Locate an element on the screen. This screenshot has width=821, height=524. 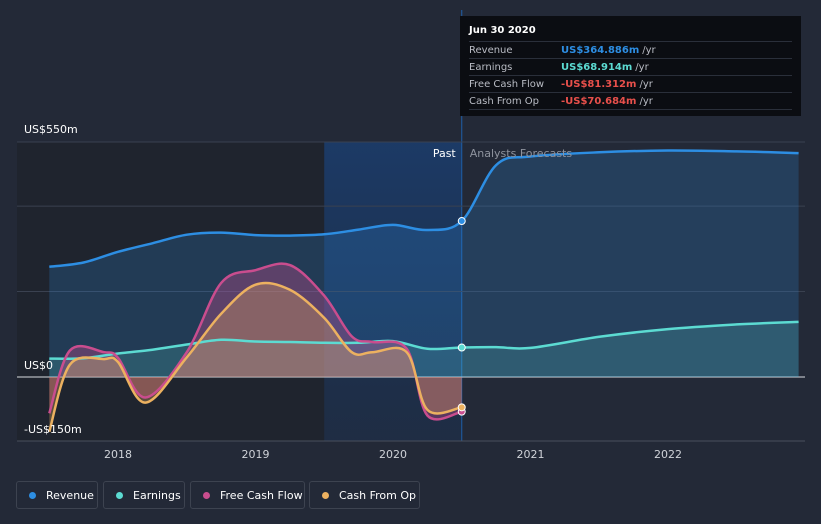
legend-label: Cash From Op is located at coordinates (378, 495).